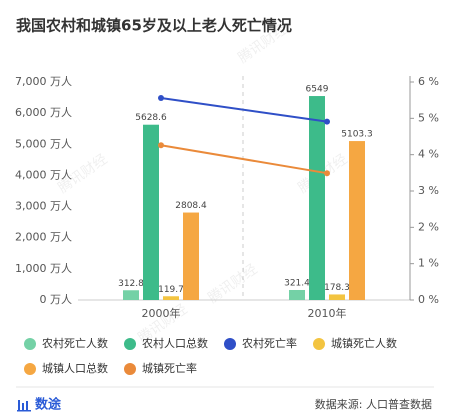  What do you see at coordinates (75, 343) in the screenshot?
I see `legend-label: 农村死亡人数` at bounding box center [75, 343].